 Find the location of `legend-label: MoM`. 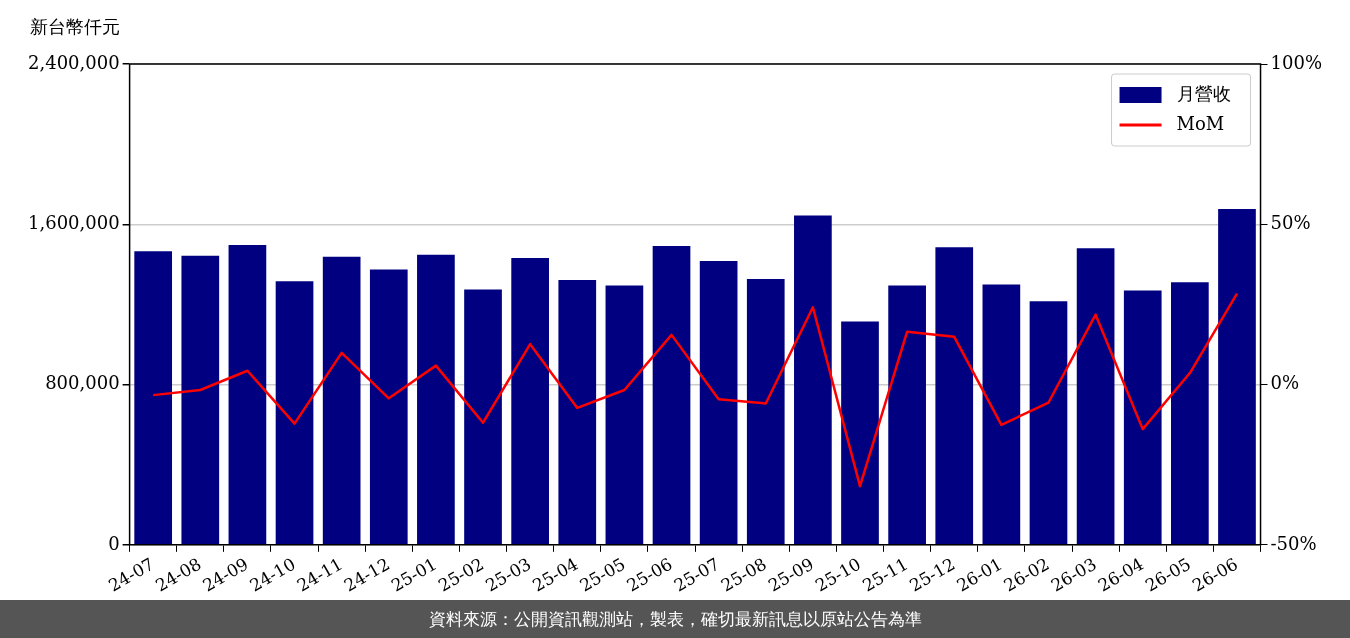

legend-label: MoM is located at coordinates (1200, 123).